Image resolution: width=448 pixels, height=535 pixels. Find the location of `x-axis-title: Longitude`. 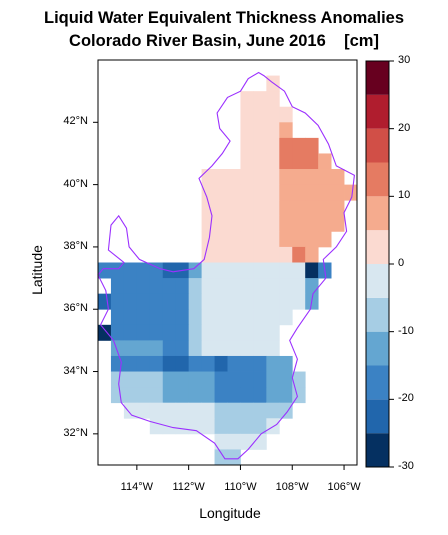

x-axis-title: Longitude is located at coordinates (230, 513).